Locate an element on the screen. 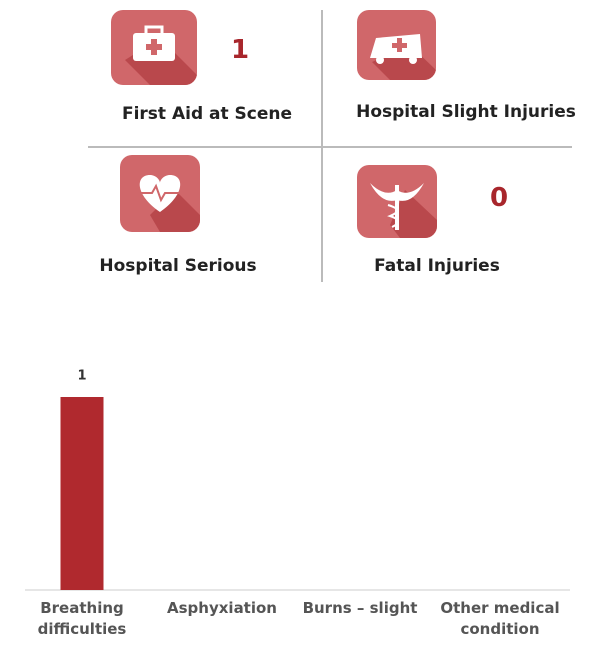 The width and height of the screenshot is (607, 651). kpi-value: 1 is located at coordinates (240, 50).